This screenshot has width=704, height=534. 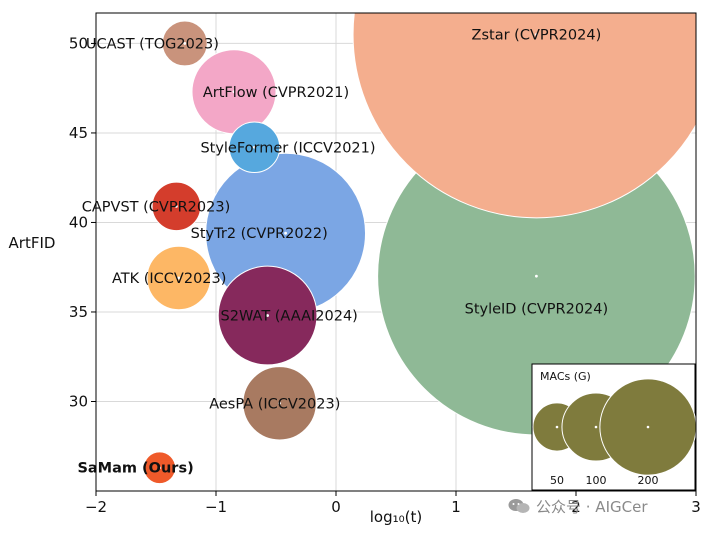 What do you see at coordinates (596, 480) in the screenshot?
I see `legend-entry-label: 100` at bounding box center [596, 480].